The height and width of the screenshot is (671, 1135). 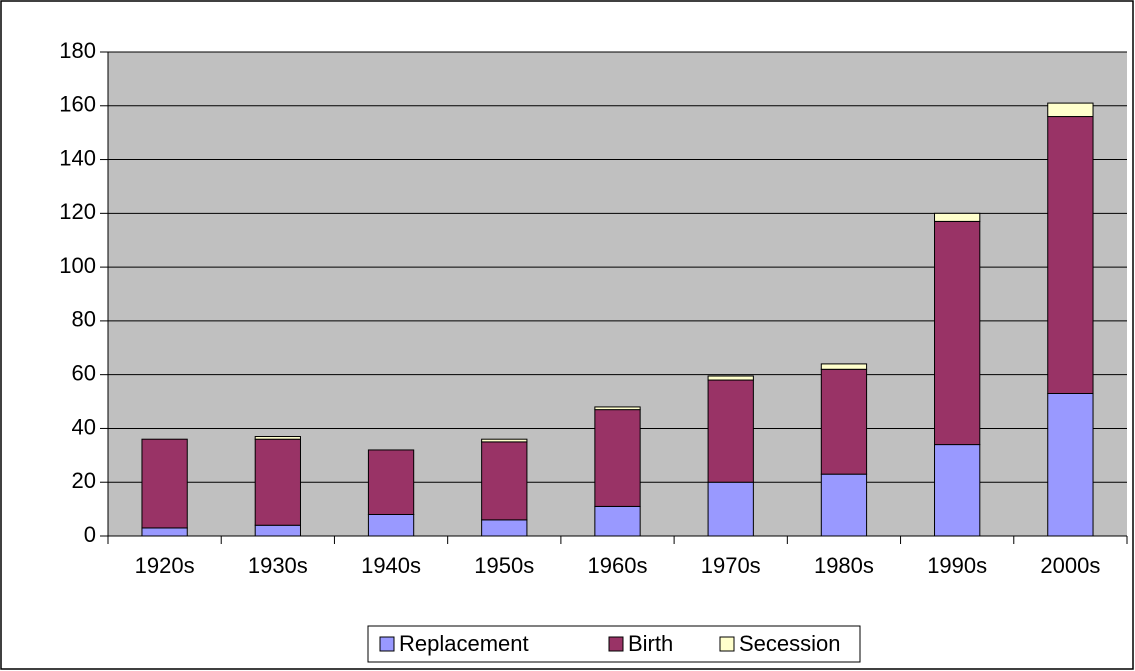 What do you see at coordinates (84, 426) in the screenshot?
I see `y-tick-label: 40` at bounding box center [84, 426].